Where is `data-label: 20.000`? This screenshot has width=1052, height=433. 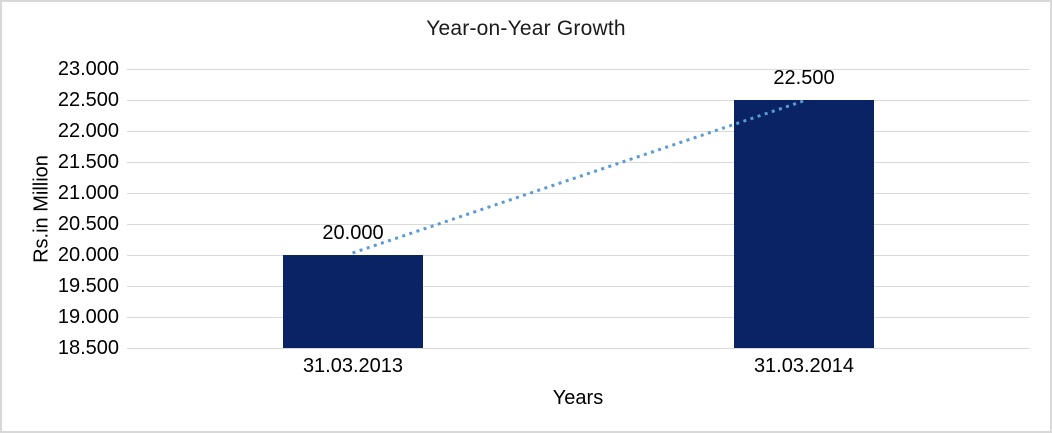 data-label: 20.000 is located at coordinates (353, 233).